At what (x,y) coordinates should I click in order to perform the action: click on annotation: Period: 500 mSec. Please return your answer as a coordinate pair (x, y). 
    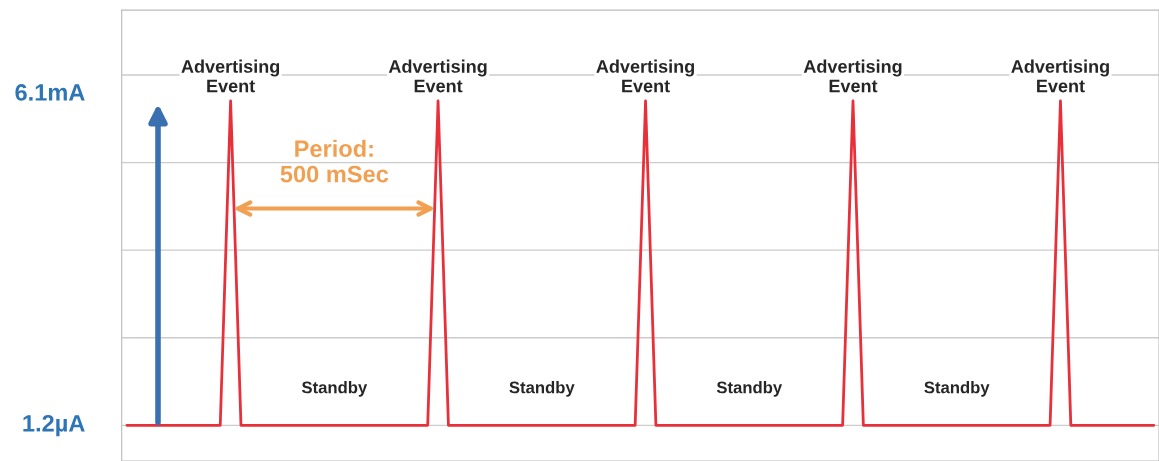
    Looking at the image, I should click on (334, 161).